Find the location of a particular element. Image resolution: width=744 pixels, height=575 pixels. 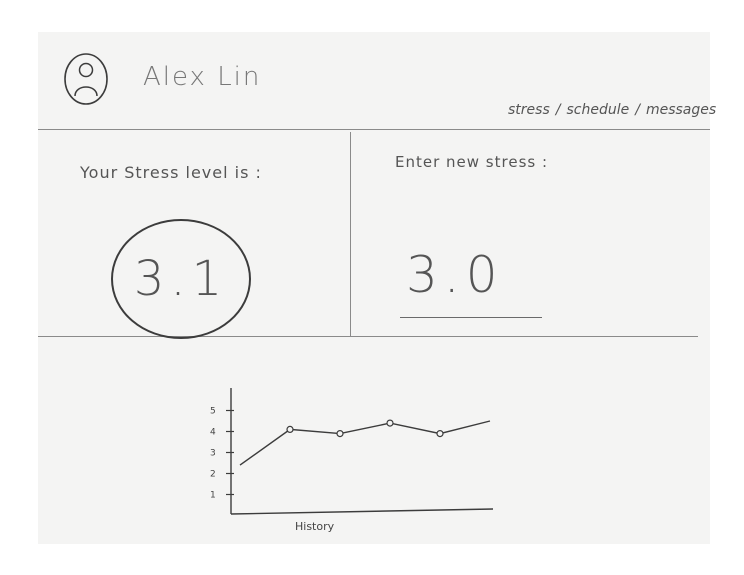

history-line is located at coordinates (365, 443).